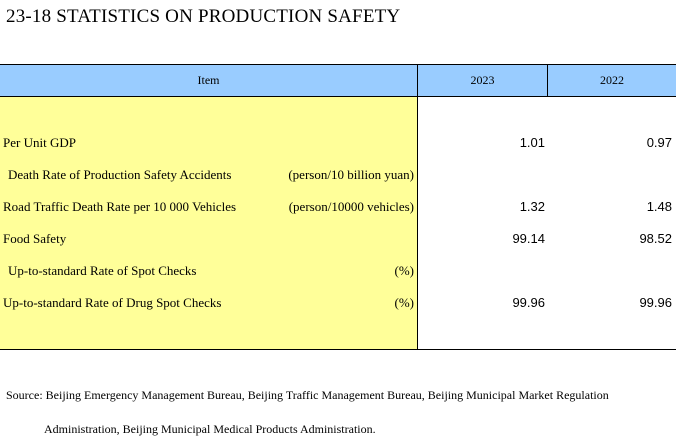  What do you see at coordinates (528, 302) in the screenshot?
I see `value-2023: 99.96` at bounding box center [528, 302].